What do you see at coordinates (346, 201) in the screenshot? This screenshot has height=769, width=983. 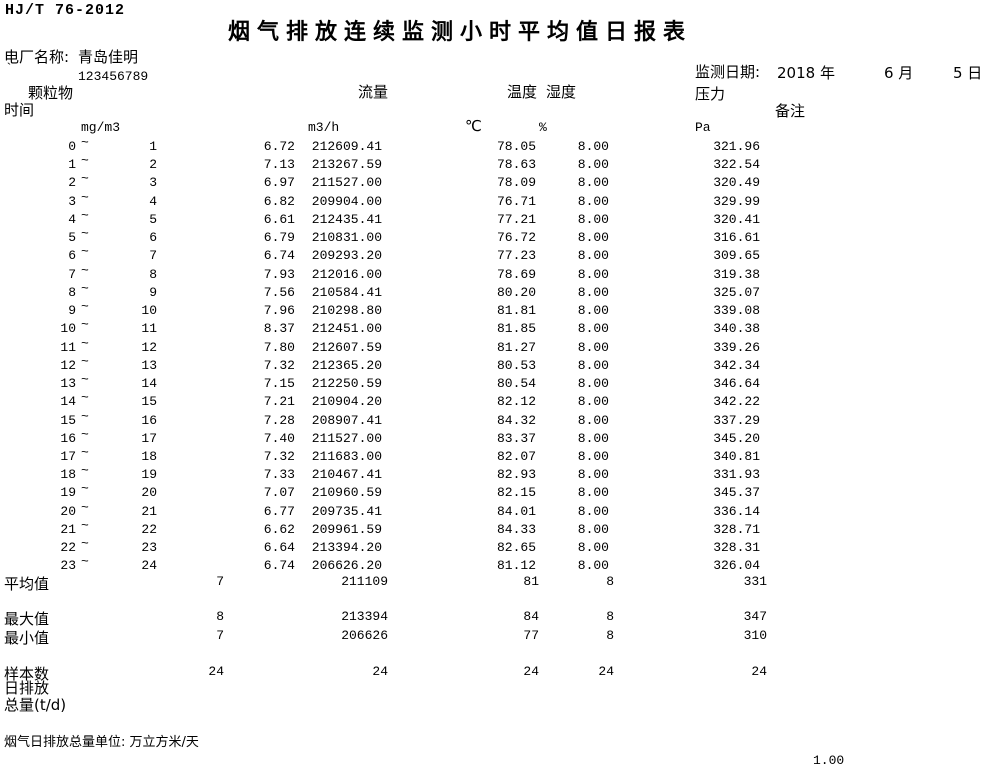 I see `flow-value: 209904.00` at bounding box center [346, 201].